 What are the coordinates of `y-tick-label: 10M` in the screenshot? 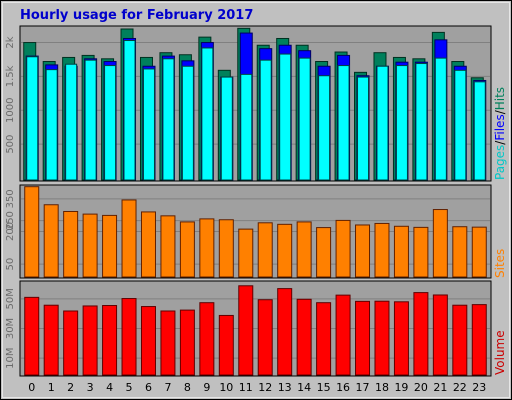 It's located at (10, 357).